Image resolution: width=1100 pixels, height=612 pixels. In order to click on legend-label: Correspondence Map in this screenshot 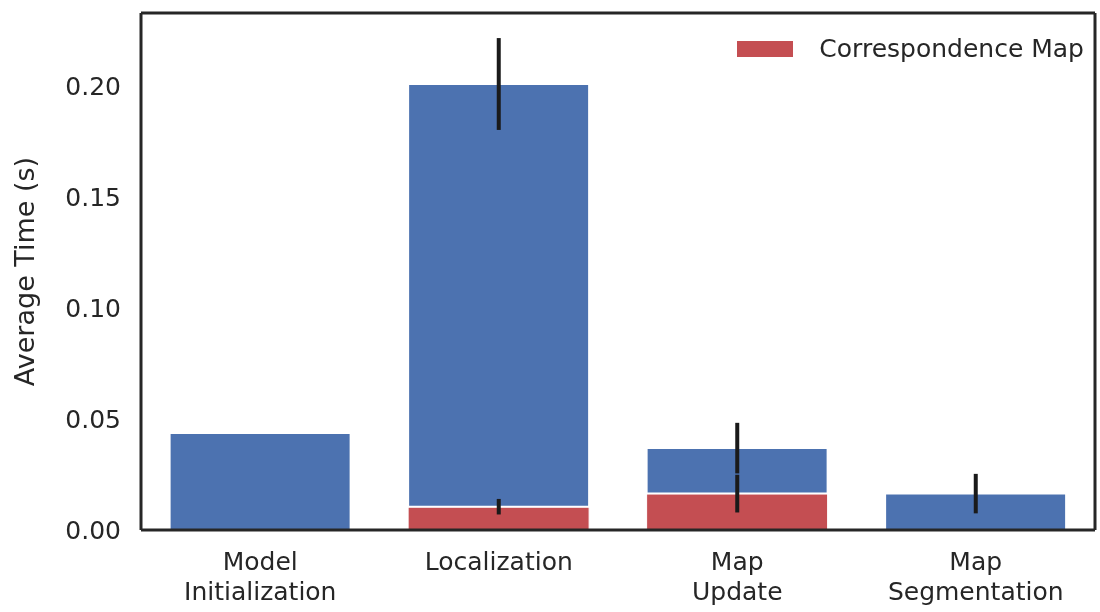, I will do `click(951, 48)`.